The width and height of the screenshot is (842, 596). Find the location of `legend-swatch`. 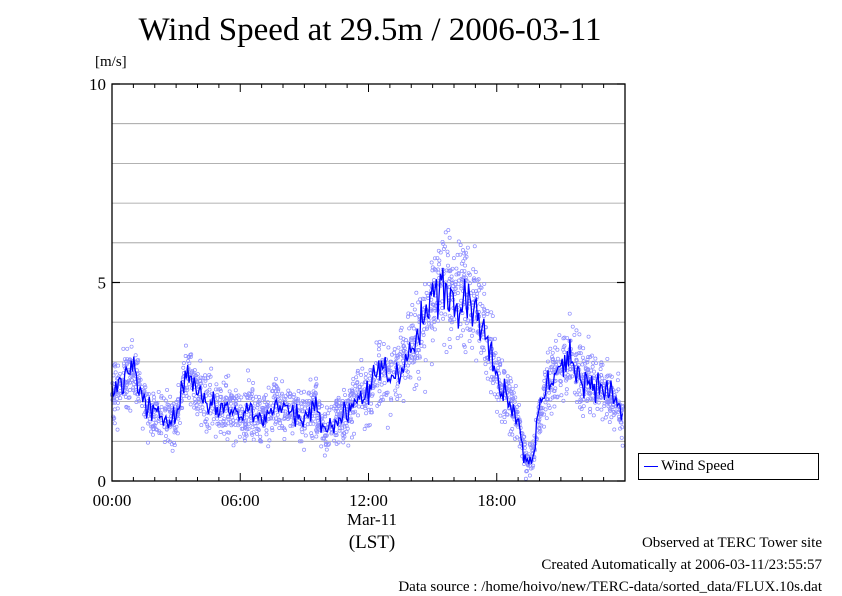

legend-swatch is located at coordinates (651, 466).